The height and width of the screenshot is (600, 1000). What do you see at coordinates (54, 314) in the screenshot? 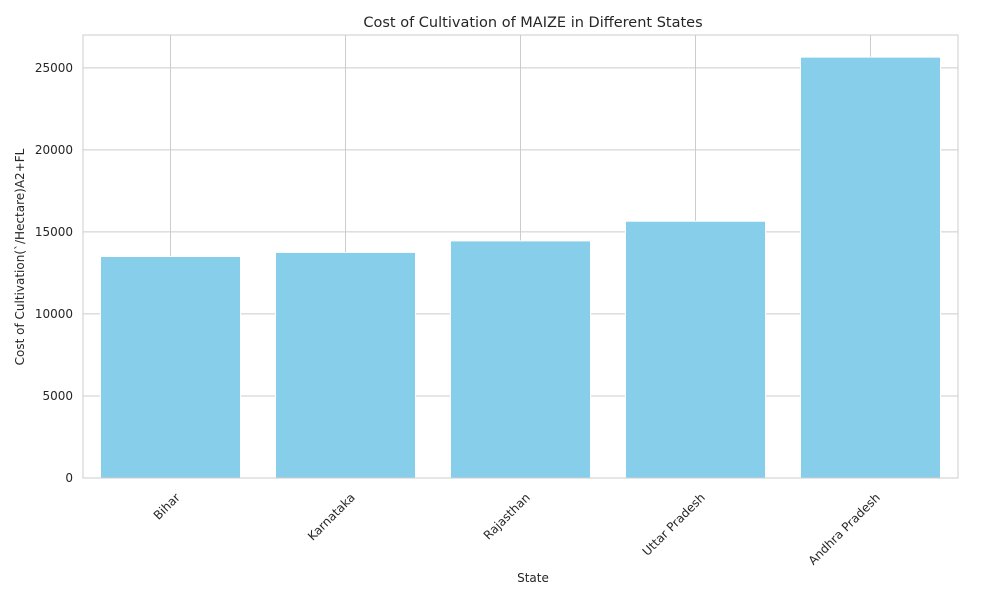
I see `y-tick-label: 10000` at bounding box center [54, 314].